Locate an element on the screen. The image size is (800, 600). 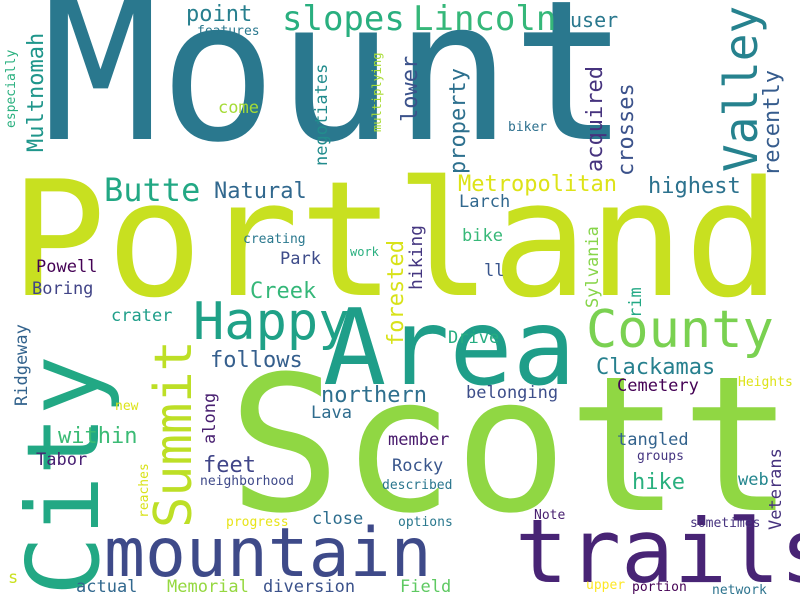
word-drive: Drive is located at coordinates (474, 338).